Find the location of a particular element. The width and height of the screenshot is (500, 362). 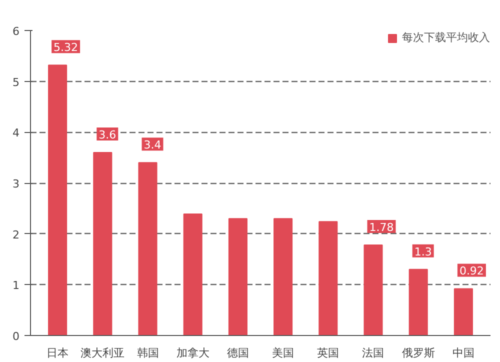

y-tick-label: 0 is located at coordinates (16, 336).